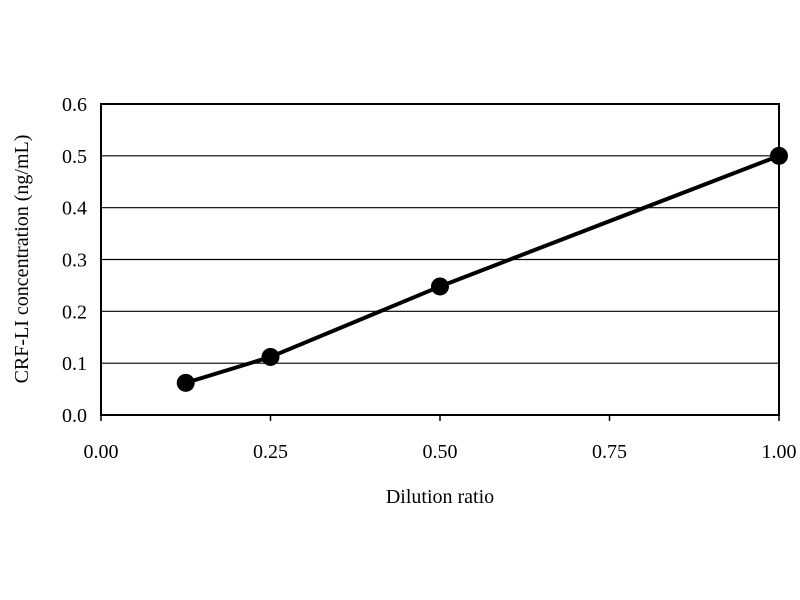 The height and width of the screenshot is (600, 800). Describe the element at coordinates (779, 452) in the screenshot. I see `x-tick-label: 1.00` at that location.